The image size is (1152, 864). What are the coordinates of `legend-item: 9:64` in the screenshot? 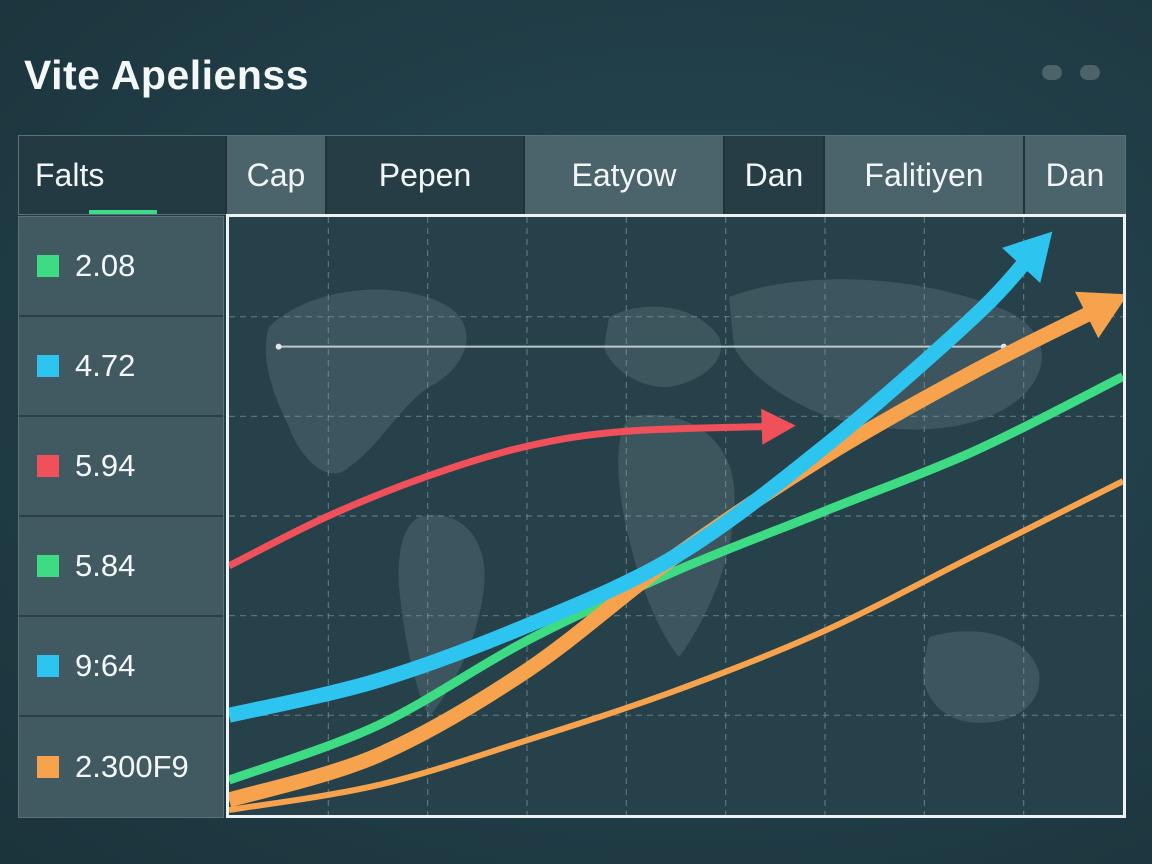 It's located at (121, 667).